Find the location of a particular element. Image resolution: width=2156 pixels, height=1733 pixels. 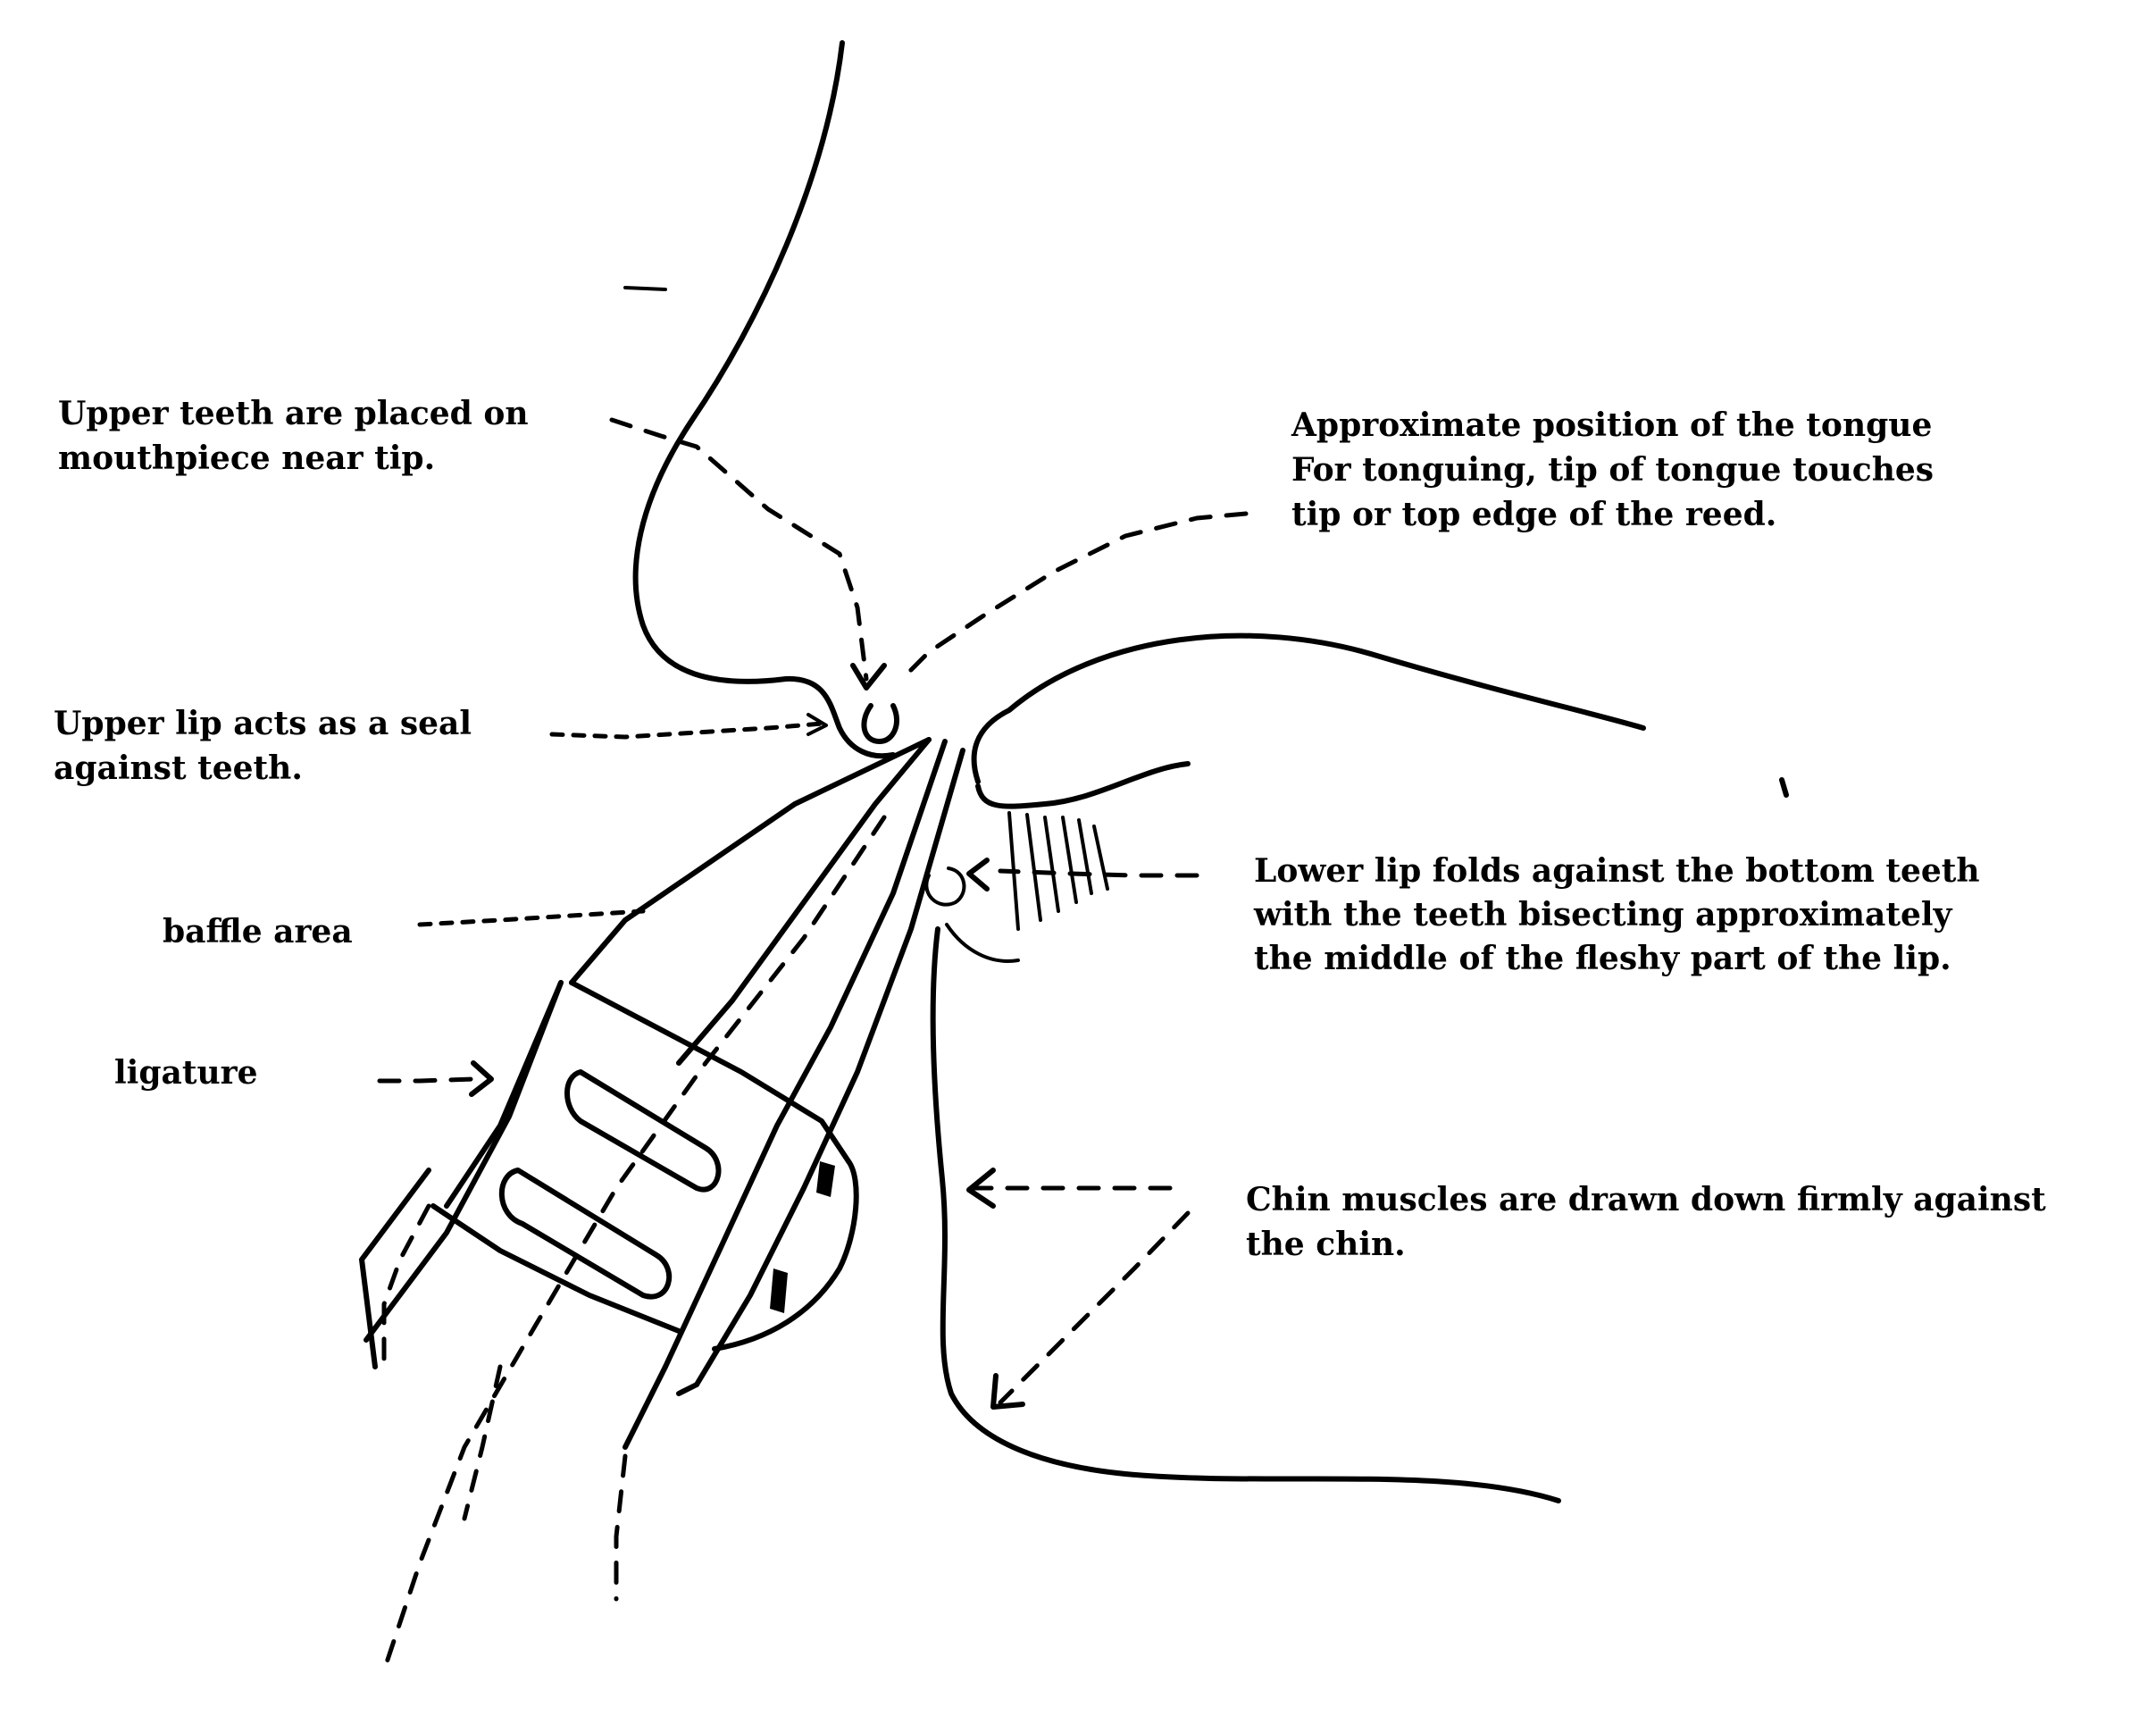

lower-lip-label-line1: Lower lip folds against the bottom teeth is located at coordinates (1617, 871).